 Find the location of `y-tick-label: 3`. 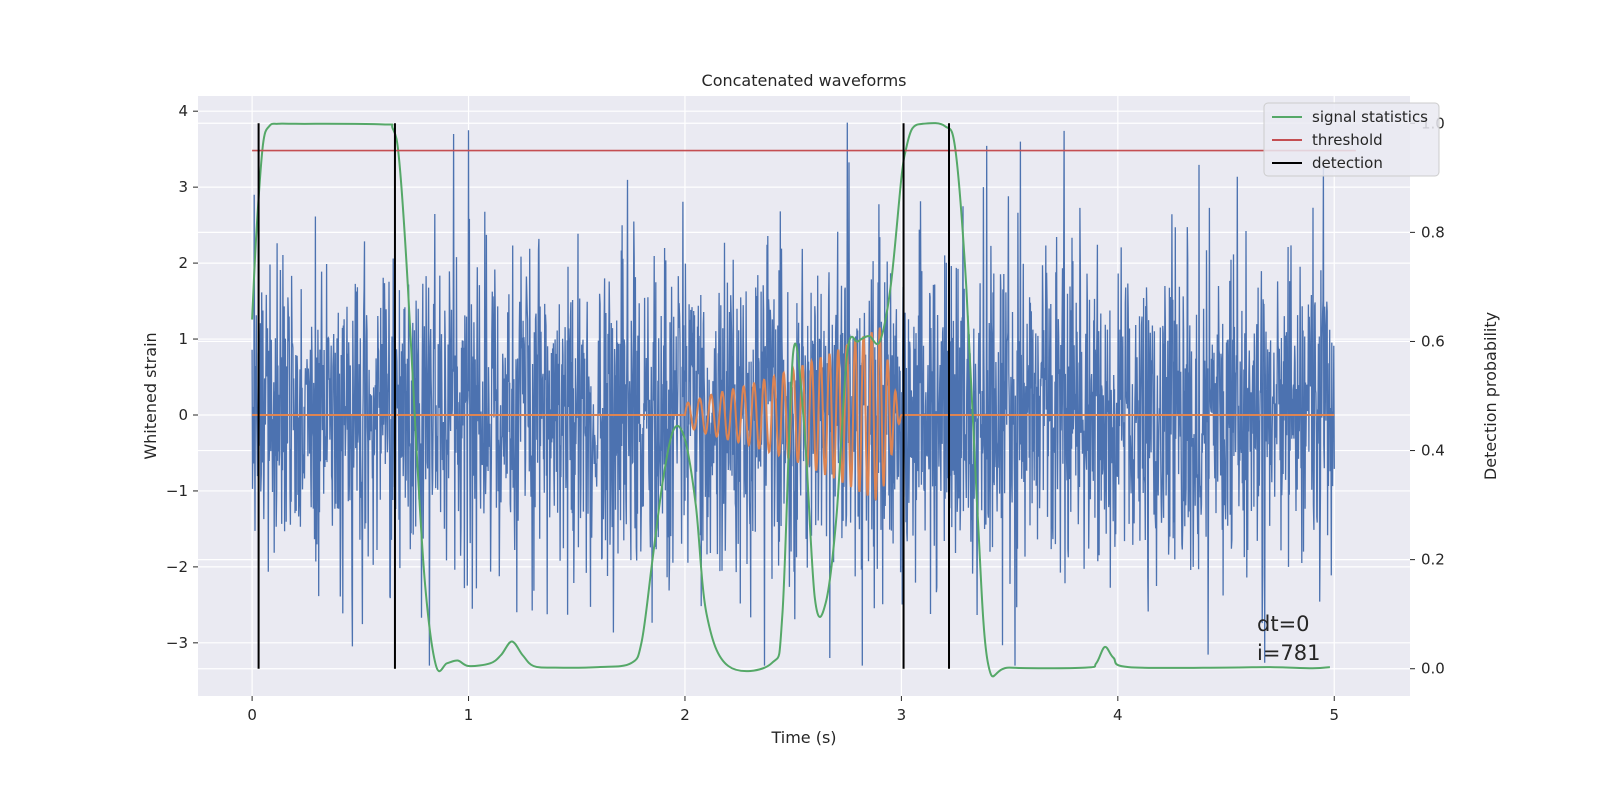

y-tick-label: 3 is located at coordinates (183, 187).